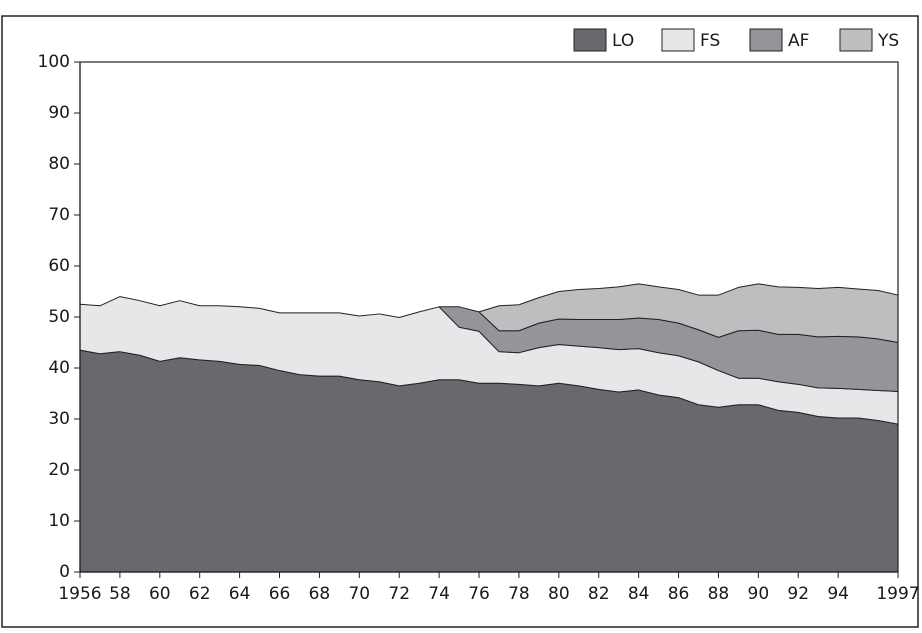 The image size is (922, 633). Describe the element at coordinates (240, 594) in the screenshot. I see `x-tick-label: 64` at that location.